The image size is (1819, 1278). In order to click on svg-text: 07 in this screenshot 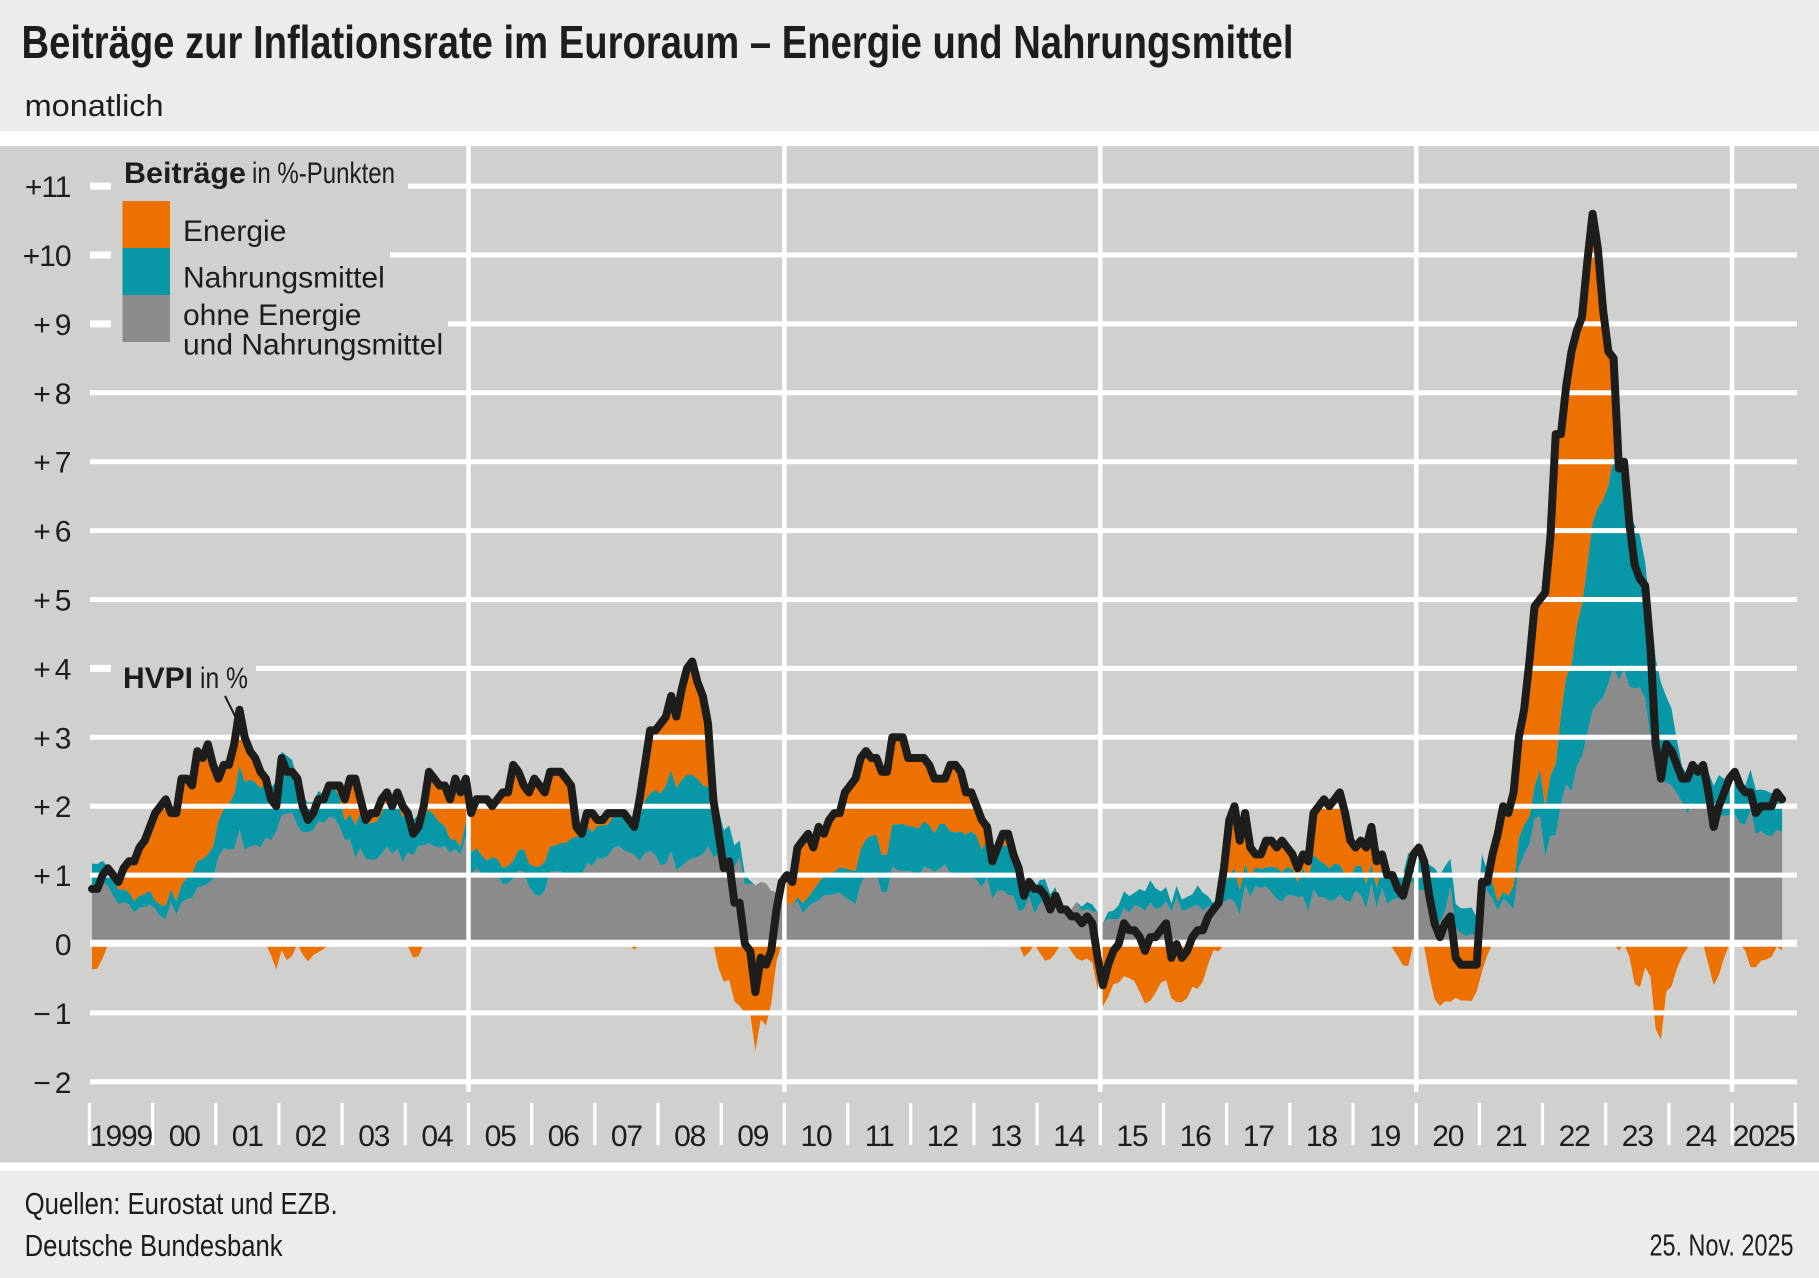, I will do `click(626, 1136)`.